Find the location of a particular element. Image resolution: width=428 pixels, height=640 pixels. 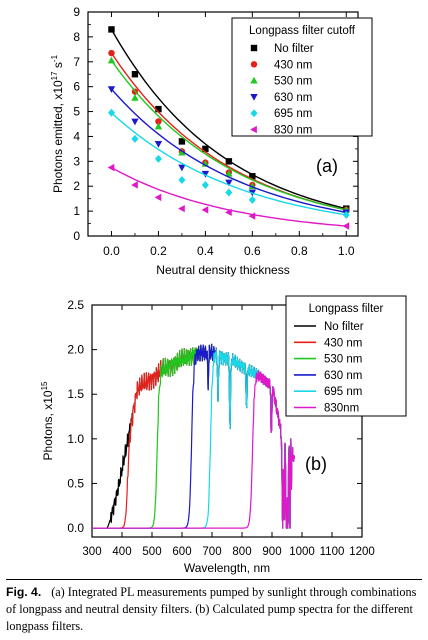

y-axis-label-exponent: 17 is located at coordinates (54, 75).